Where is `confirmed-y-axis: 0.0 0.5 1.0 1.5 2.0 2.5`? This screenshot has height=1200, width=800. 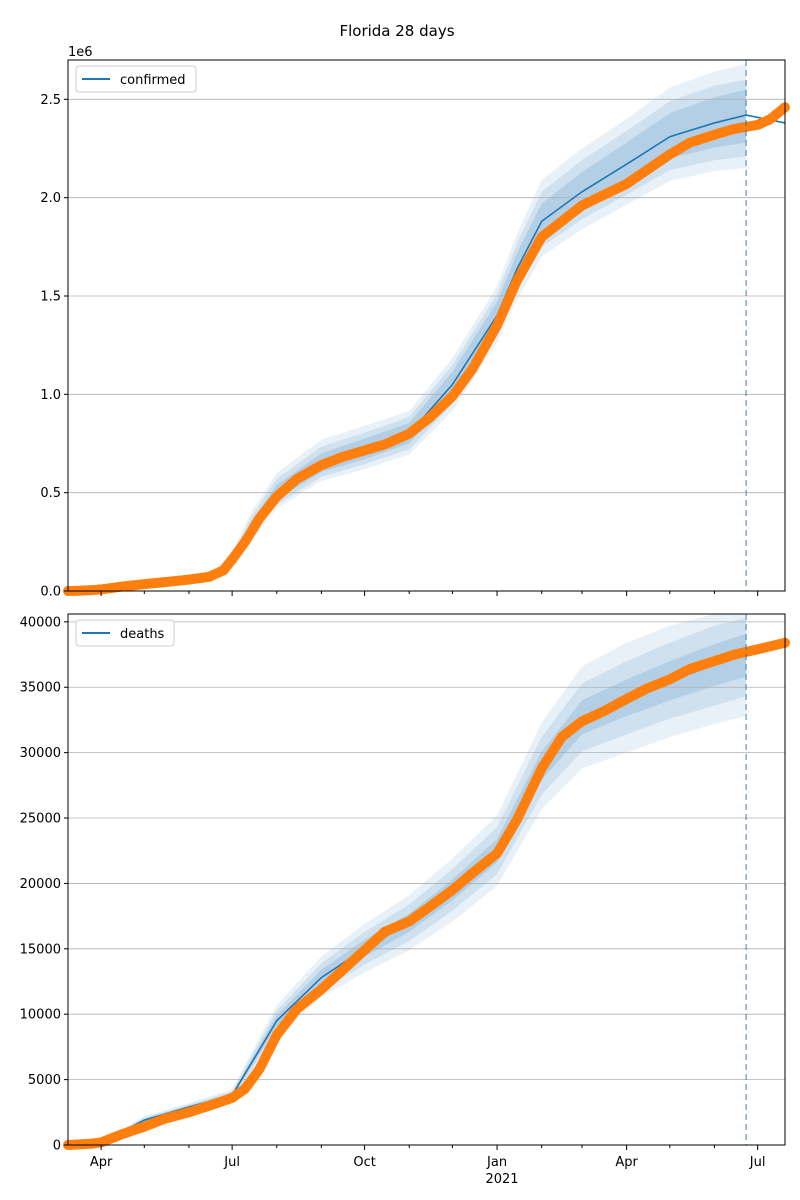
confirmed-y-axis: 0.0 0.5 1.0 1.5 2.0 2.5 is located at coordinates (54, 346).